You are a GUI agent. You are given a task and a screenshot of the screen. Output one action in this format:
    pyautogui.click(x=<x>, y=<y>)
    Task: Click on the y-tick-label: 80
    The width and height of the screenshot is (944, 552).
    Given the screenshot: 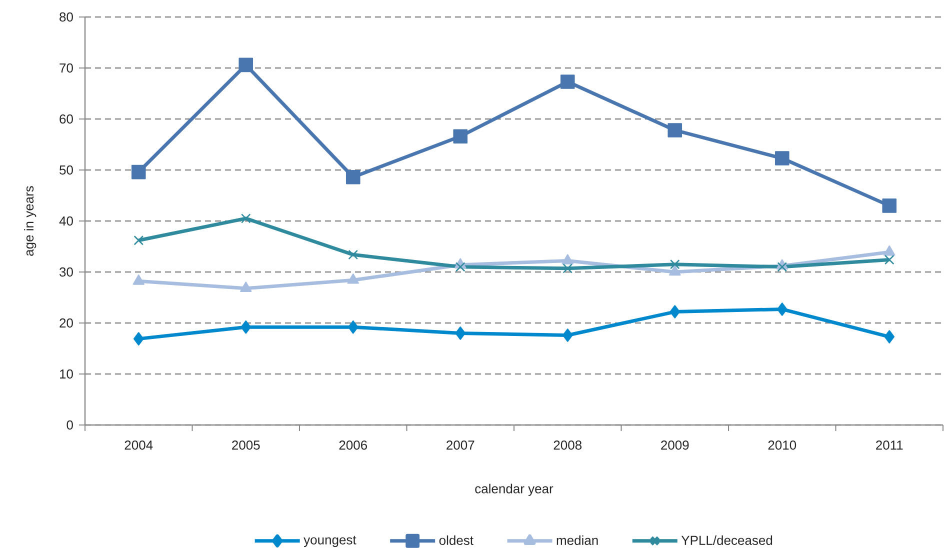 What is the action you would take?
    pyautogui.click(x=66, y=17)
    